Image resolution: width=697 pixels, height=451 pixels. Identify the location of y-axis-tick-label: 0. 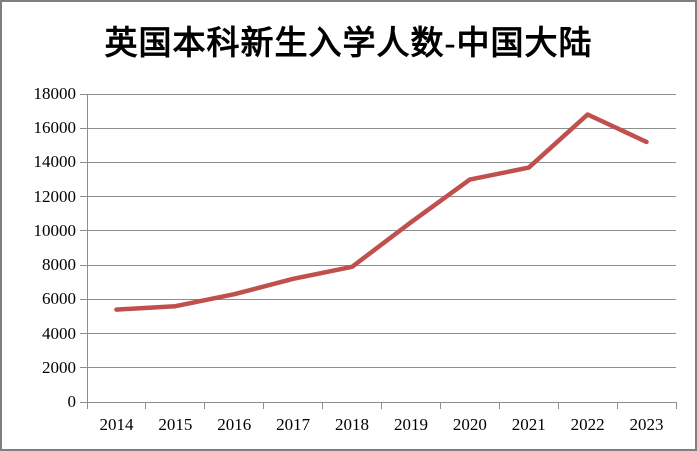
(72, 401).